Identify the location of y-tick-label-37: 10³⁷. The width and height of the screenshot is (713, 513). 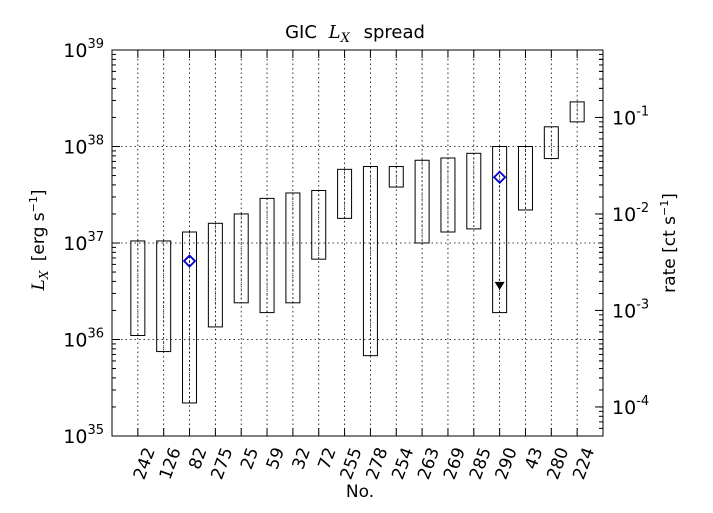
(83, 242).